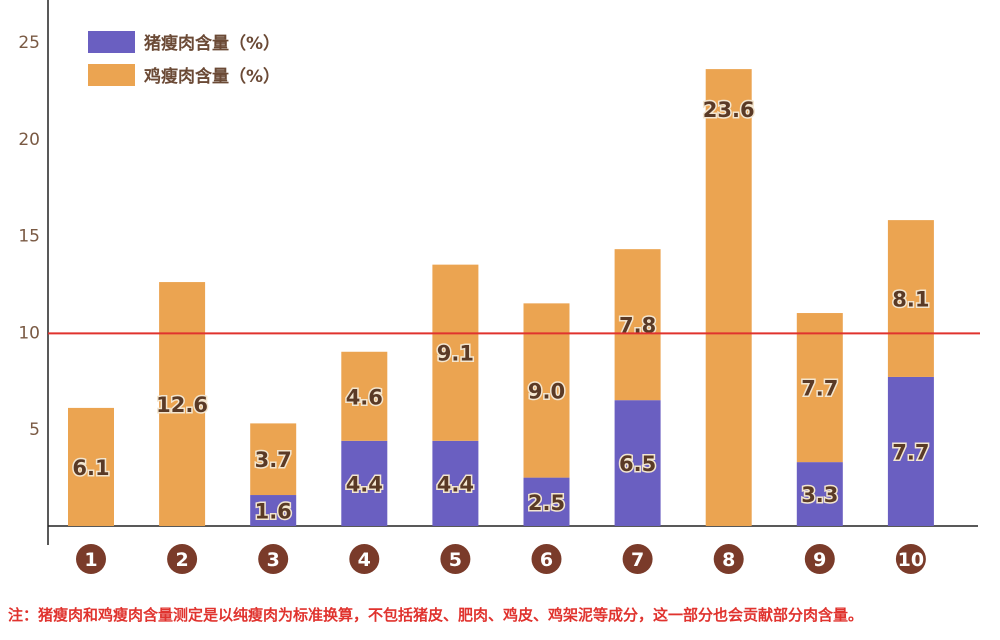  What do you see at coordinates (546, 391) in the screenshot?
I see `data-label: 9.0` at bounding box center [546, 391].